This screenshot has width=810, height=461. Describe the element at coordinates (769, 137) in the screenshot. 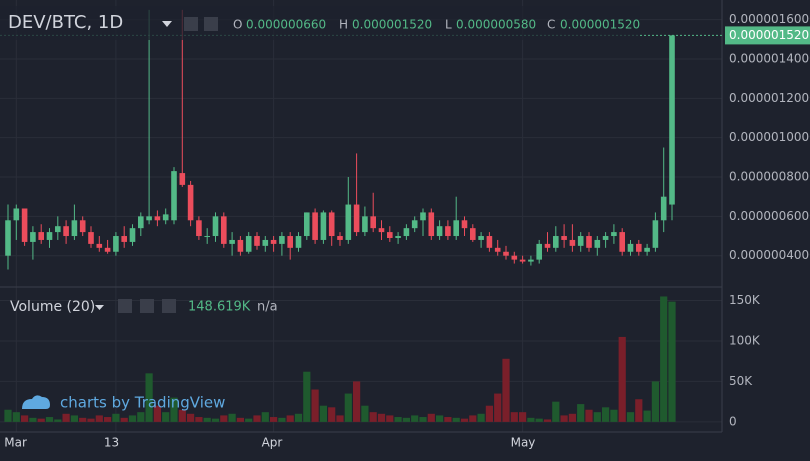

I see `y-tick-label: 0.0000010000` at that location.